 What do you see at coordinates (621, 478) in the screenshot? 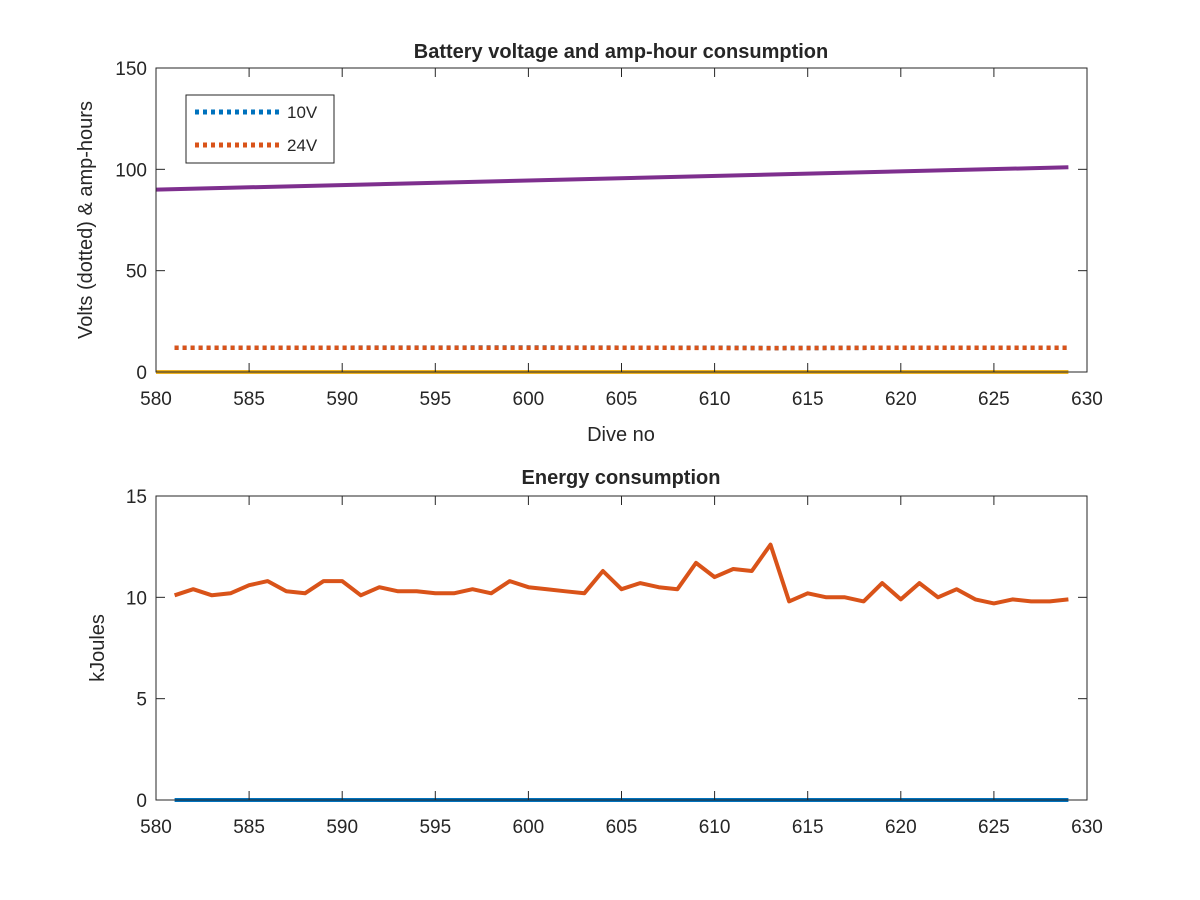
I see `chart-title: Energy consumption` at bounding box center [621, 478].